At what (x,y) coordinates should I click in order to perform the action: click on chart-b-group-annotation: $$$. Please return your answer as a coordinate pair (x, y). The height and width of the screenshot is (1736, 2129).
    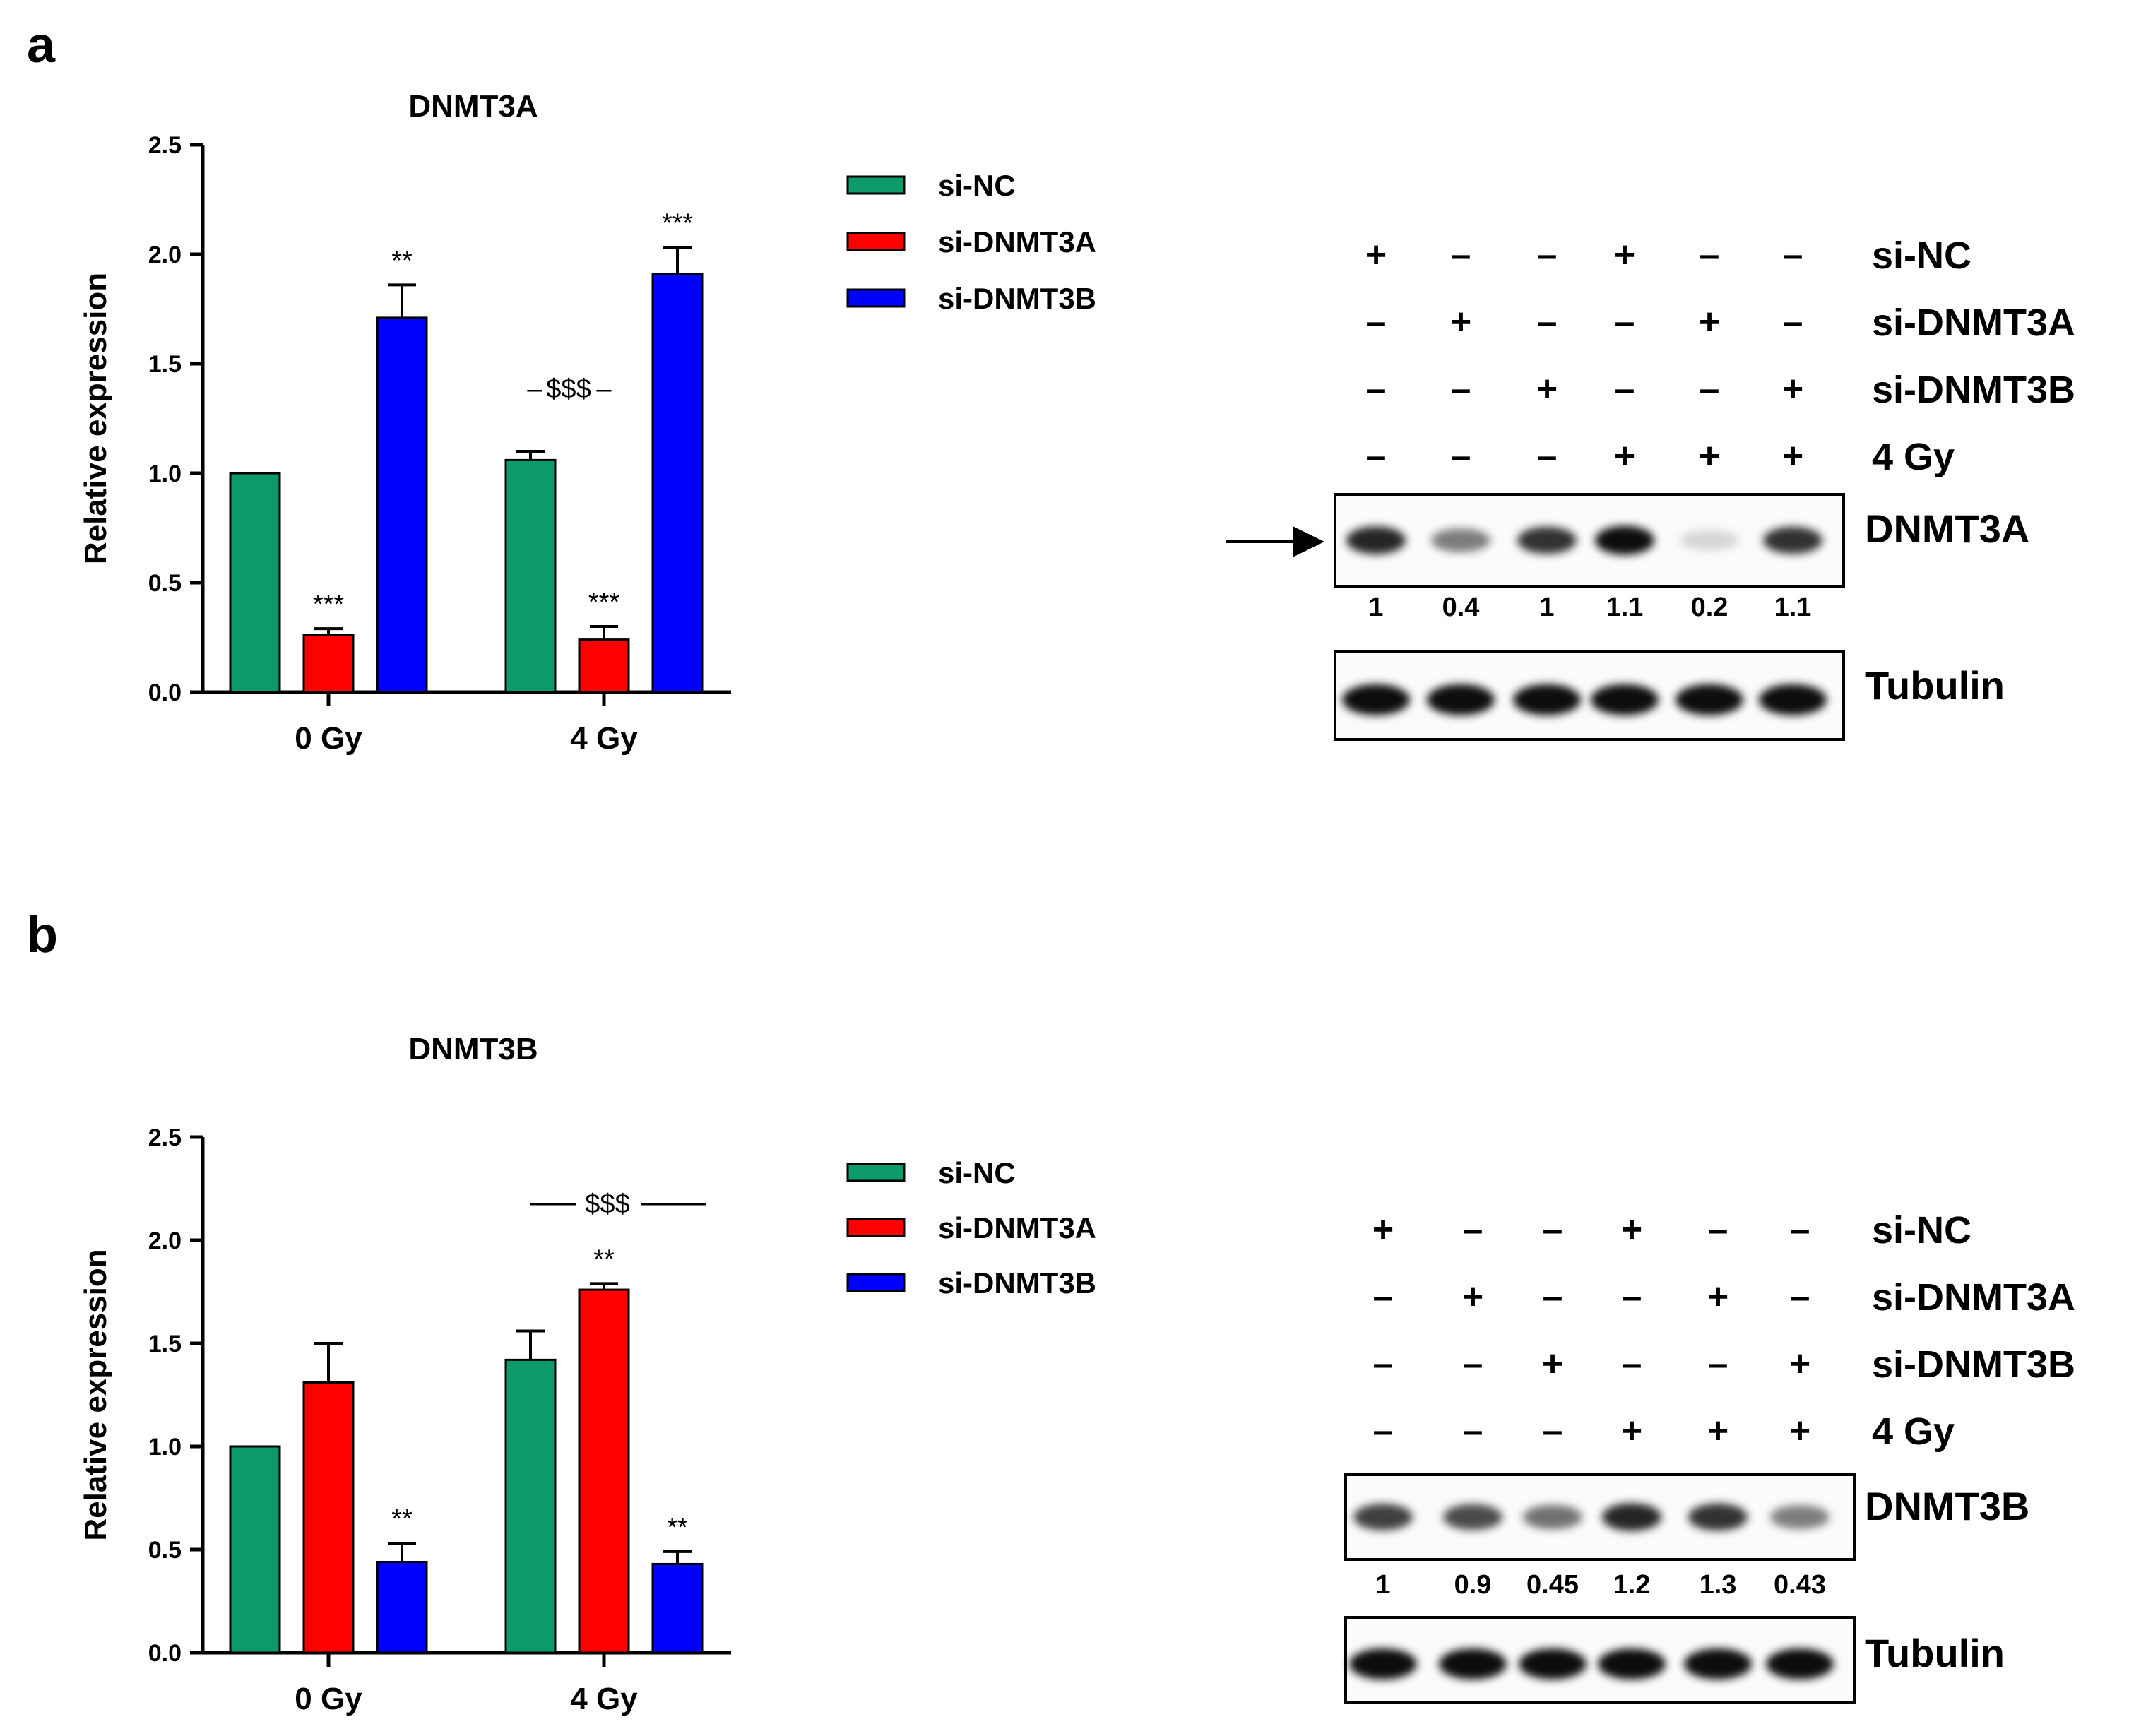
    Looking at the image, I should click on (607, 1204).